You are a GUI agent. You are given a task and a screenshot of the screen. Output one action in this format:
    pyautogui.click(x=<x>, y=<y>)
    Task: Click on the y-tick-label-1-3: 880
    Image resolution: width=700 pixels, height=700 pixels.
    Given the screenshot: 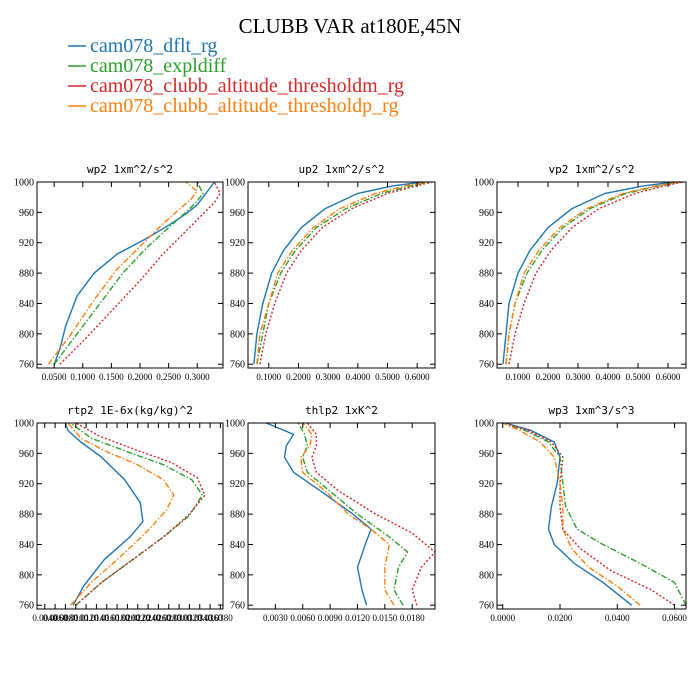 What is the action you would take?
    pyautogui.click(x=237, y=274)
    